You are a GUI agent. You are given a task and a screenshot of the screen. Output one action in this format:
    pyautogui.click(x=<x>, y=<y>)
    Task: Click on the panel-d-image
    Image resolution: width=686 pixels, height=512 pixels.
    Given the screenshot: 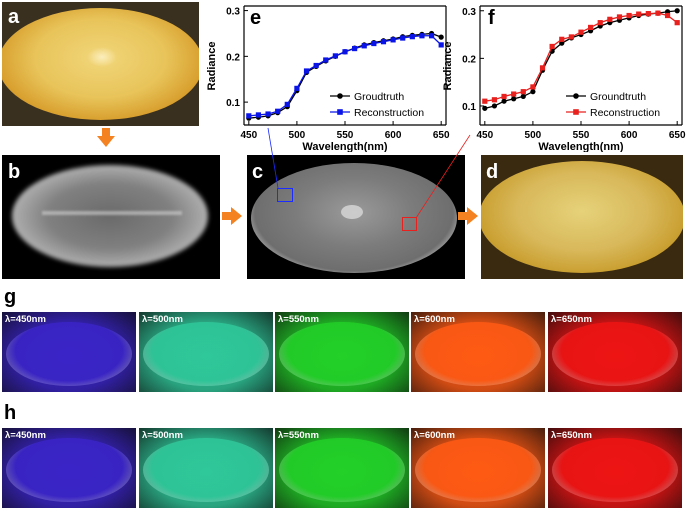 What is the action you would take?
    pyautogui.click(x=582, y=217)
    